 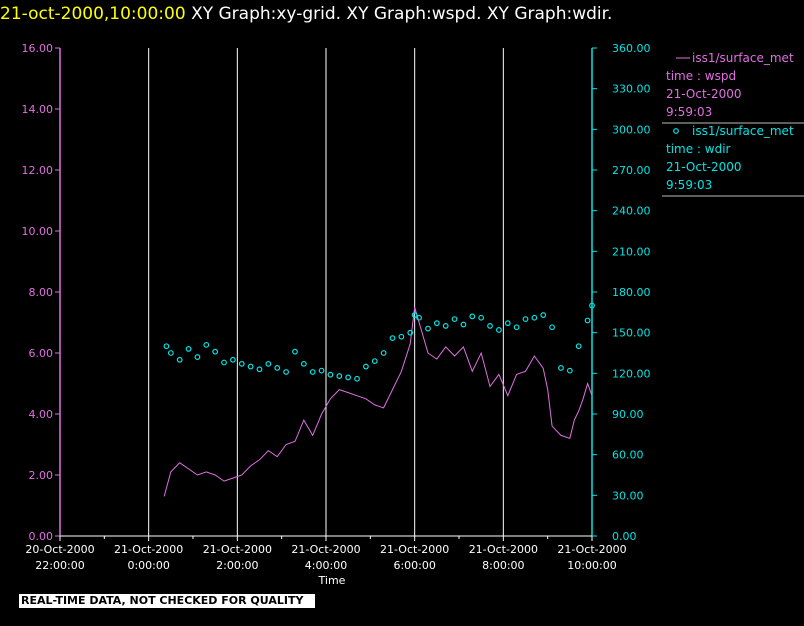 What do you see at coordinates (59, 565) in the screenshot?
I see `x-tick-time: 22:00:00` at bounding box center [59, 565].